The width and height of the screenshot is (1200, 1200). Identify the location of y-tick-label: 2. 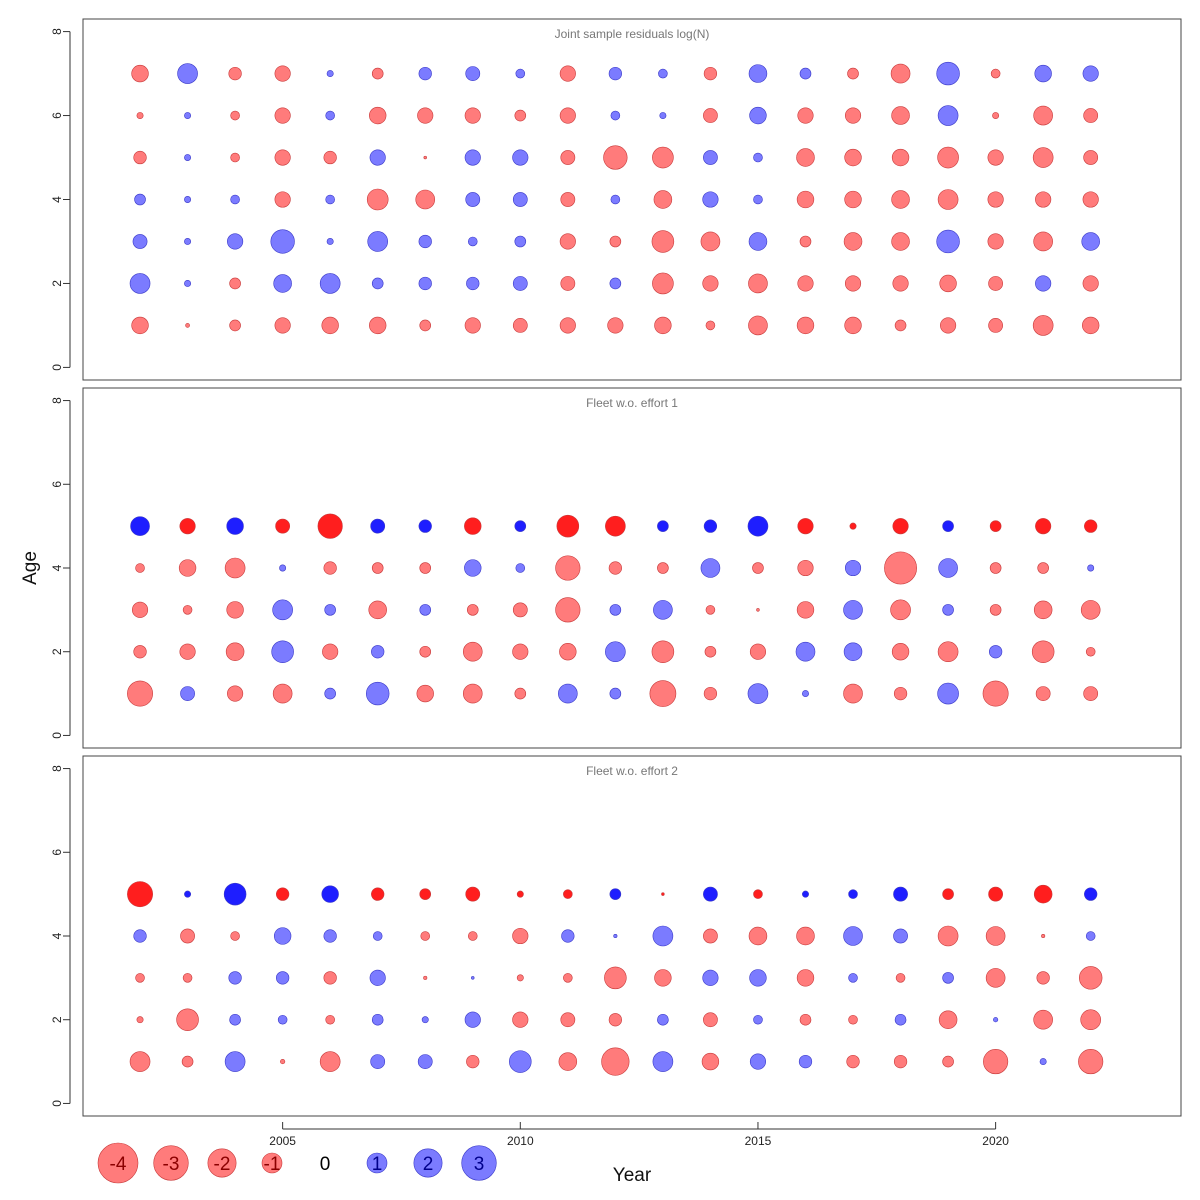
(57, 1019).